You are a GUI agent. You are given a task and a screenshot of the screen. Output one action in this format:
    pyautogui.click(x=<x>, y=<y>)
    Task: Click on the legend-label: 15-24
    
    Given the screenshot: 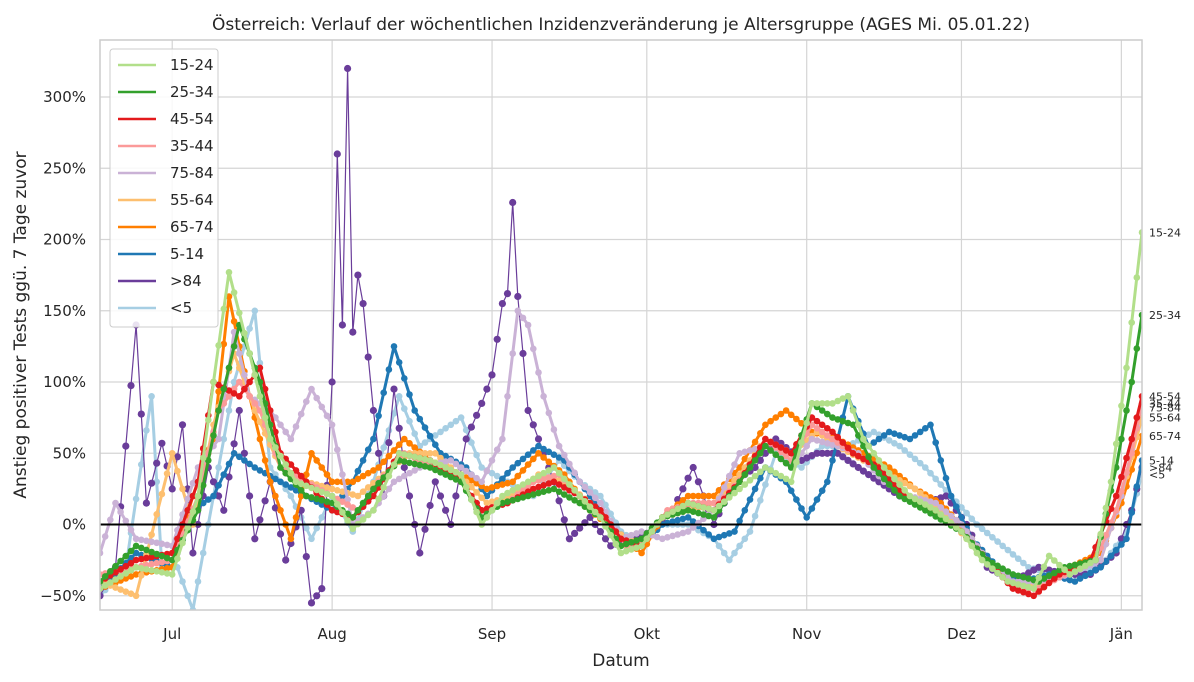 What is the action you would take?
    pyautogui.click(x=192, y=65)
    